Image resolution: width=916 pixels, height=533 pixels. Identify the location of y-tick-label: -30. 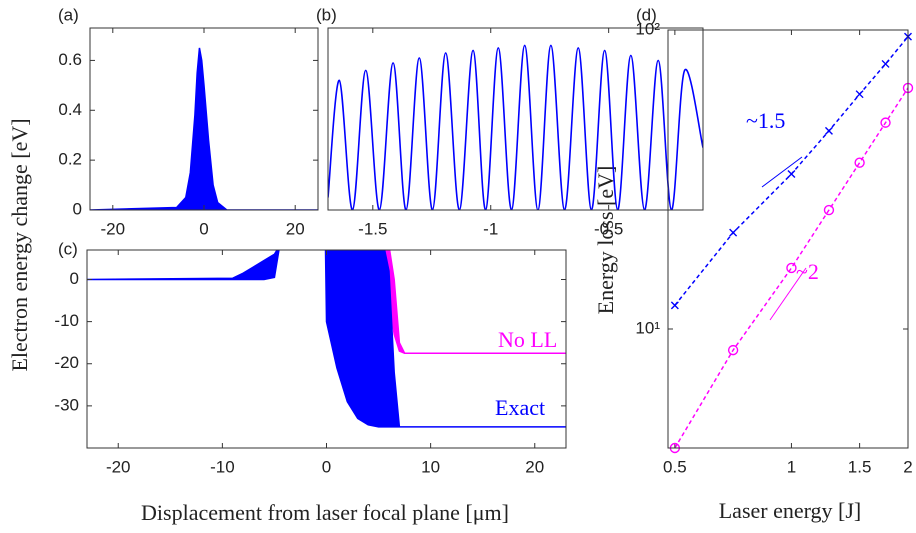
(66, 404).